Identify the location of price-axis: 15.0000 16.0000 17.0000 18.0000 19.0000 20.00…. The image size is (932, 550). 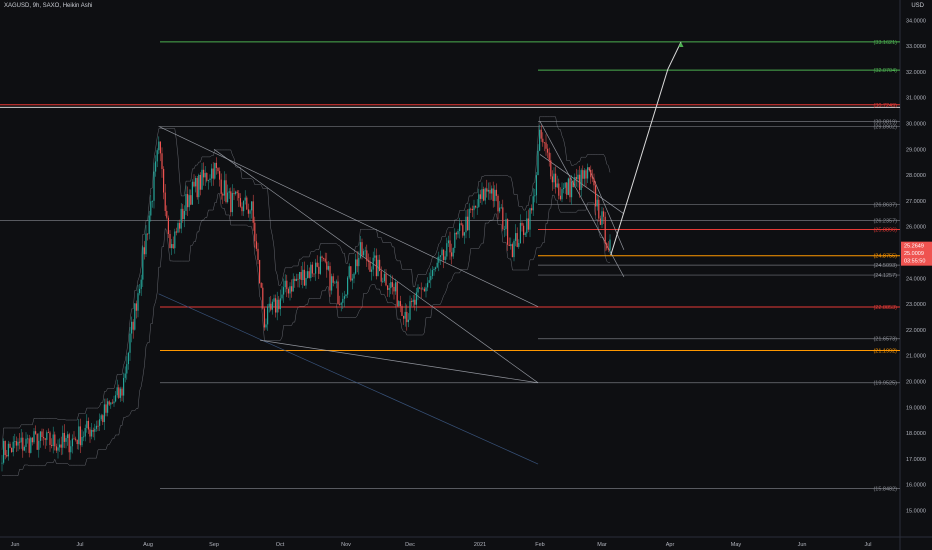
(916, 266).